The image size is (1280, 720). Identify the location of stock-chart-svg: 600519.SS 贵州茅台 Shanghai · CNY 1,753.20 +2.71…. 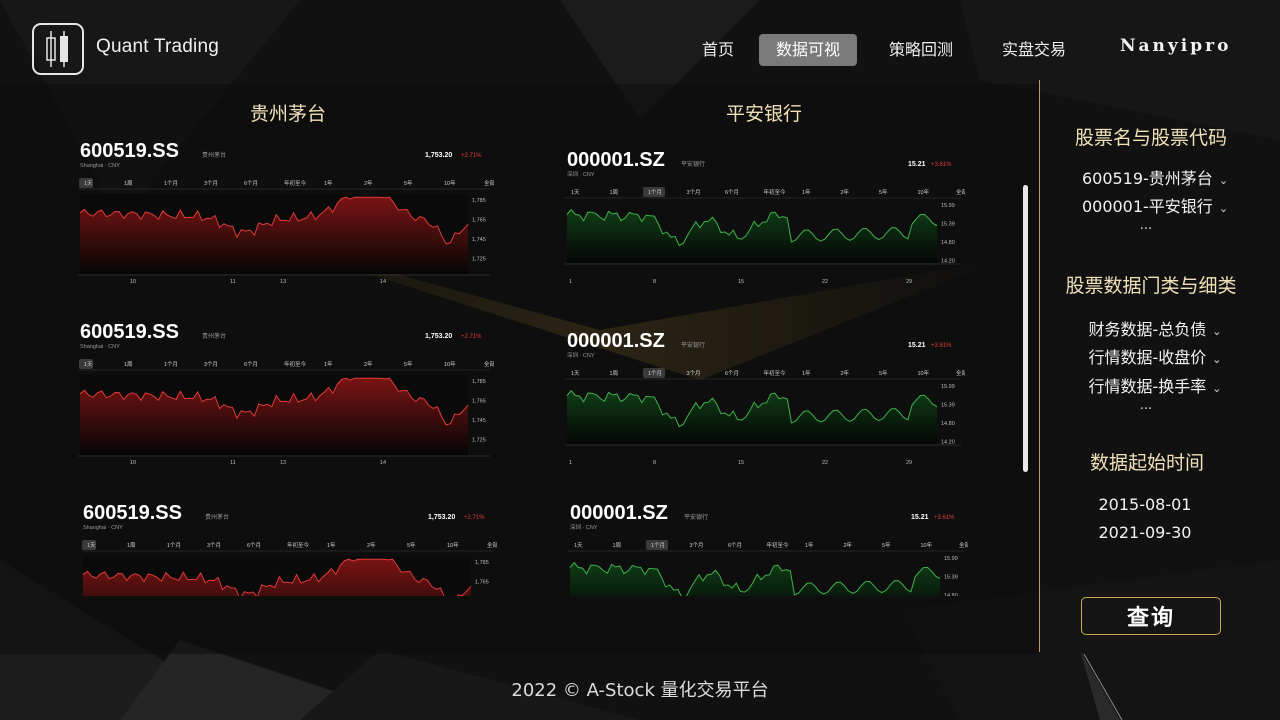
(286, 393).